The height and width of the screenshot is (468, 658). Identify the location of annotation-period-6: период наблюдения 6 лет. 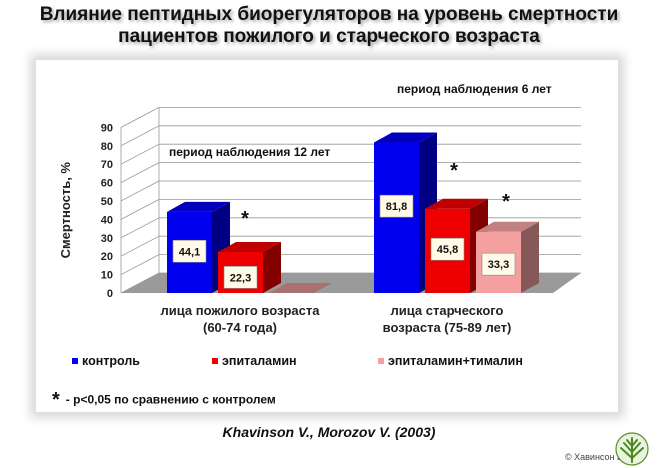
(474, 89).